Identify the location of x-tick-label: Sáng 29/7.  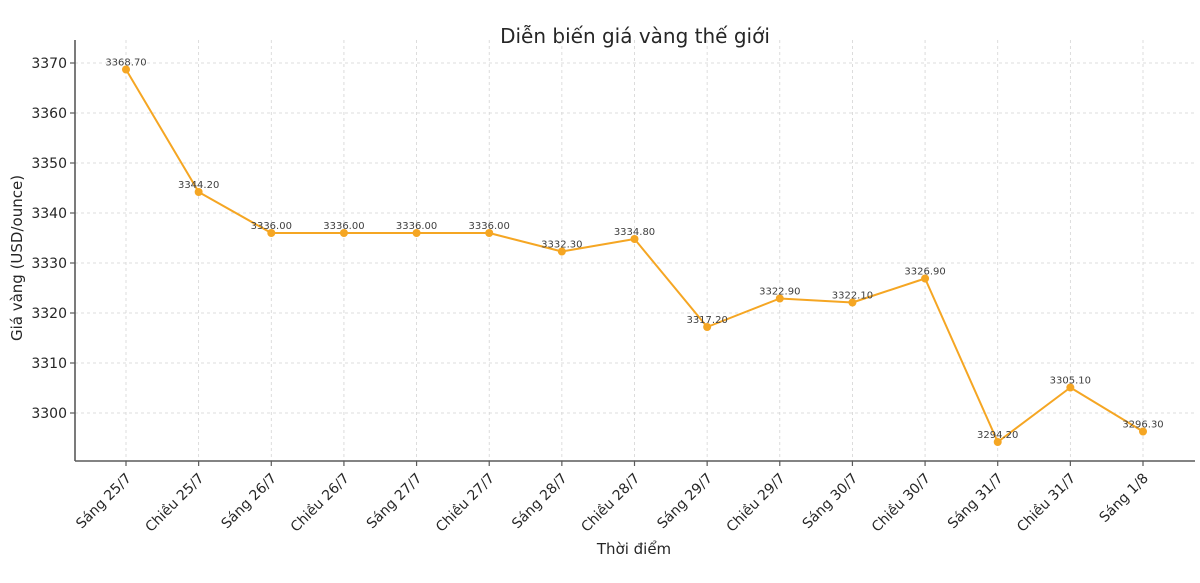
(685, 502).